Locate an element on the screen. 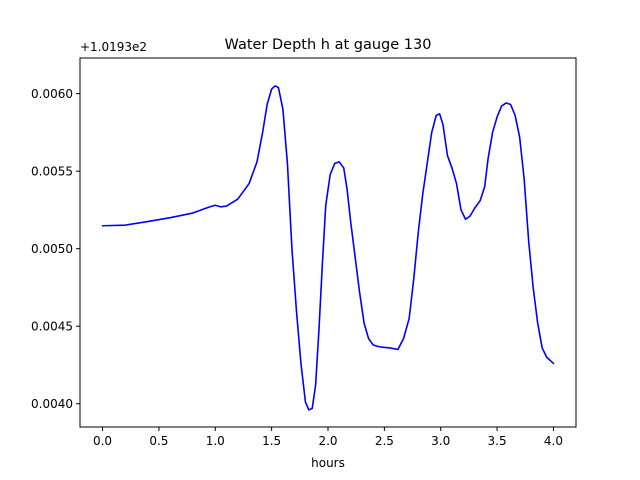  y-axis-ticks: 0.0040 0.0045 0.0050 0.0055 0.0060 is located at coordinates (55, 249).